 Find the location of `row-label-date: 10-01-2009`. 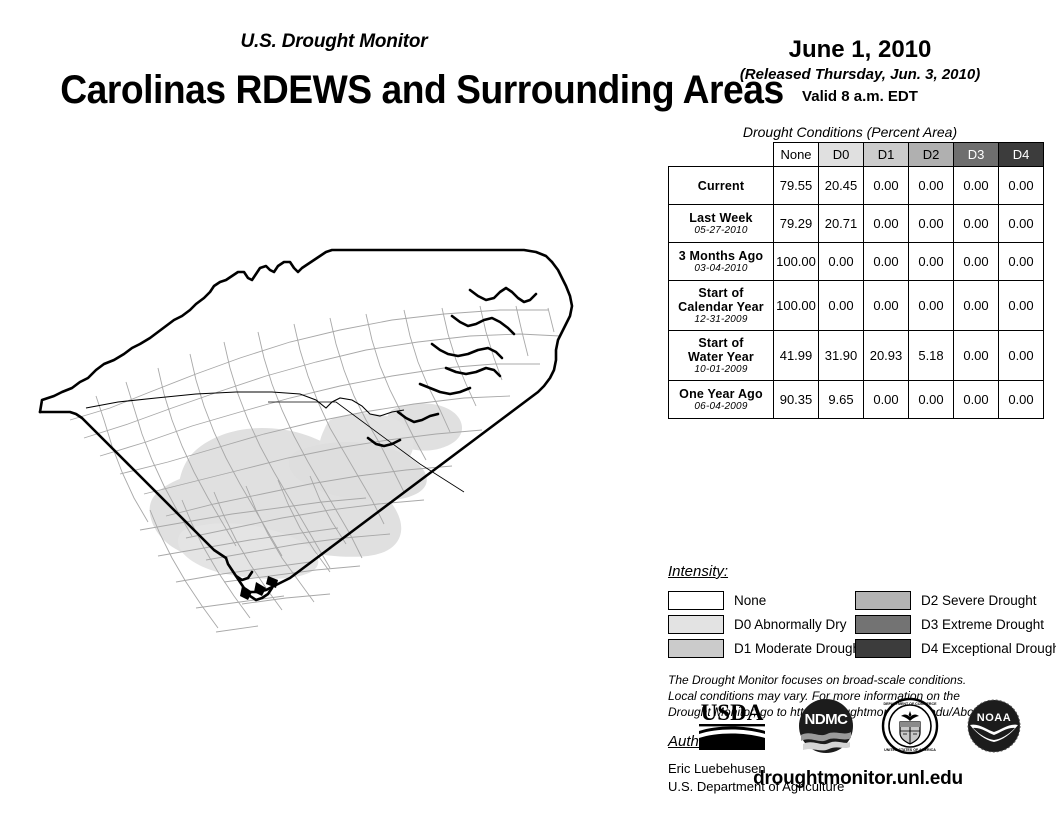

row-label-date: 10-01-2009 is located at coordinates (721, 370).